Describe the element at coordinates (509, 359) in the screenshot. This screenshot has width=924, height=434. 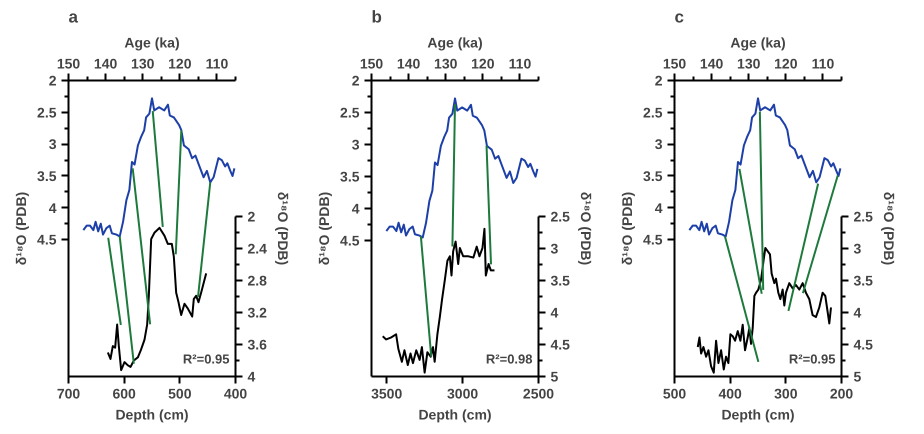
I see `annotation: R²=0.98` at that location.